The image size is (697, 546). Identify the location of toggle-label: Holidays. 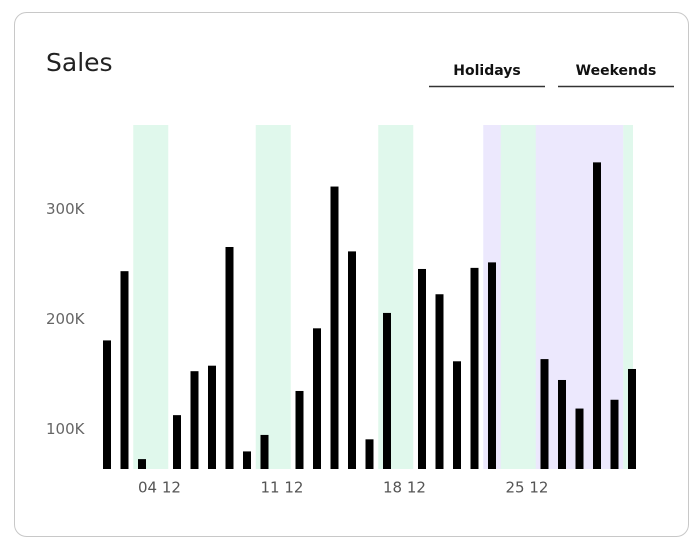
(486, 71).